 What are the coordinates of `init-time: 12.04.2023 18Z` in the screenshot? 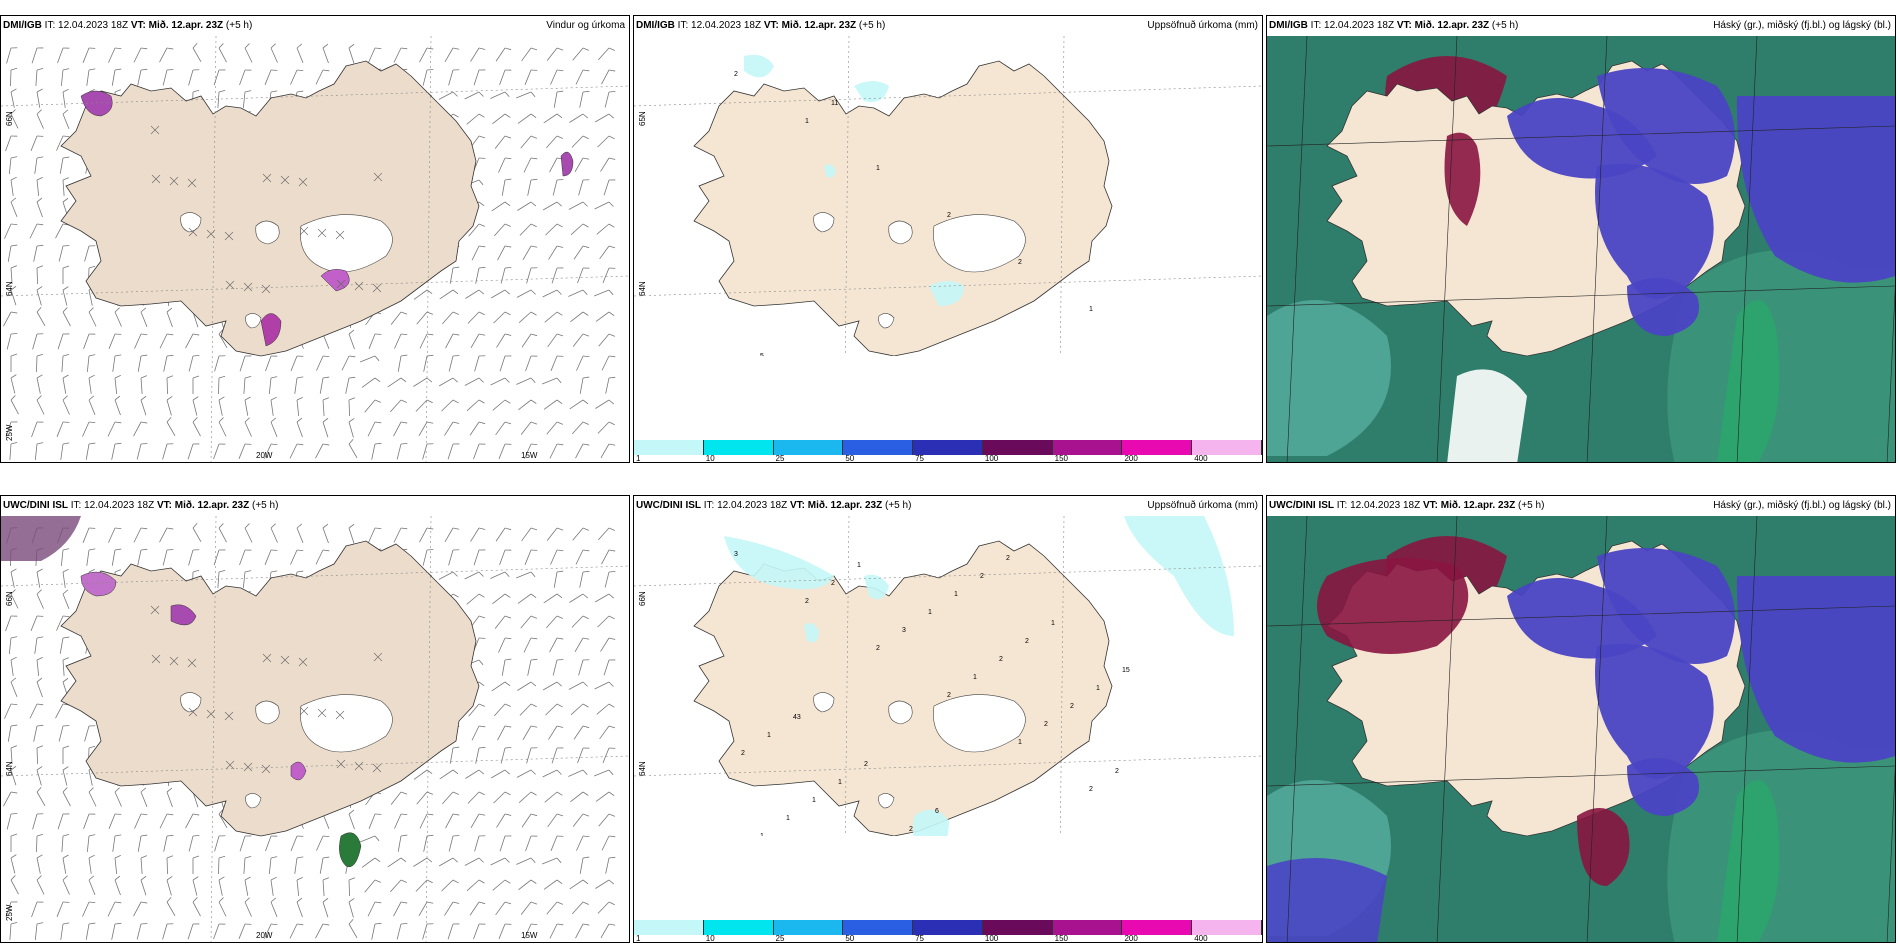 It's located at (1359, 25).